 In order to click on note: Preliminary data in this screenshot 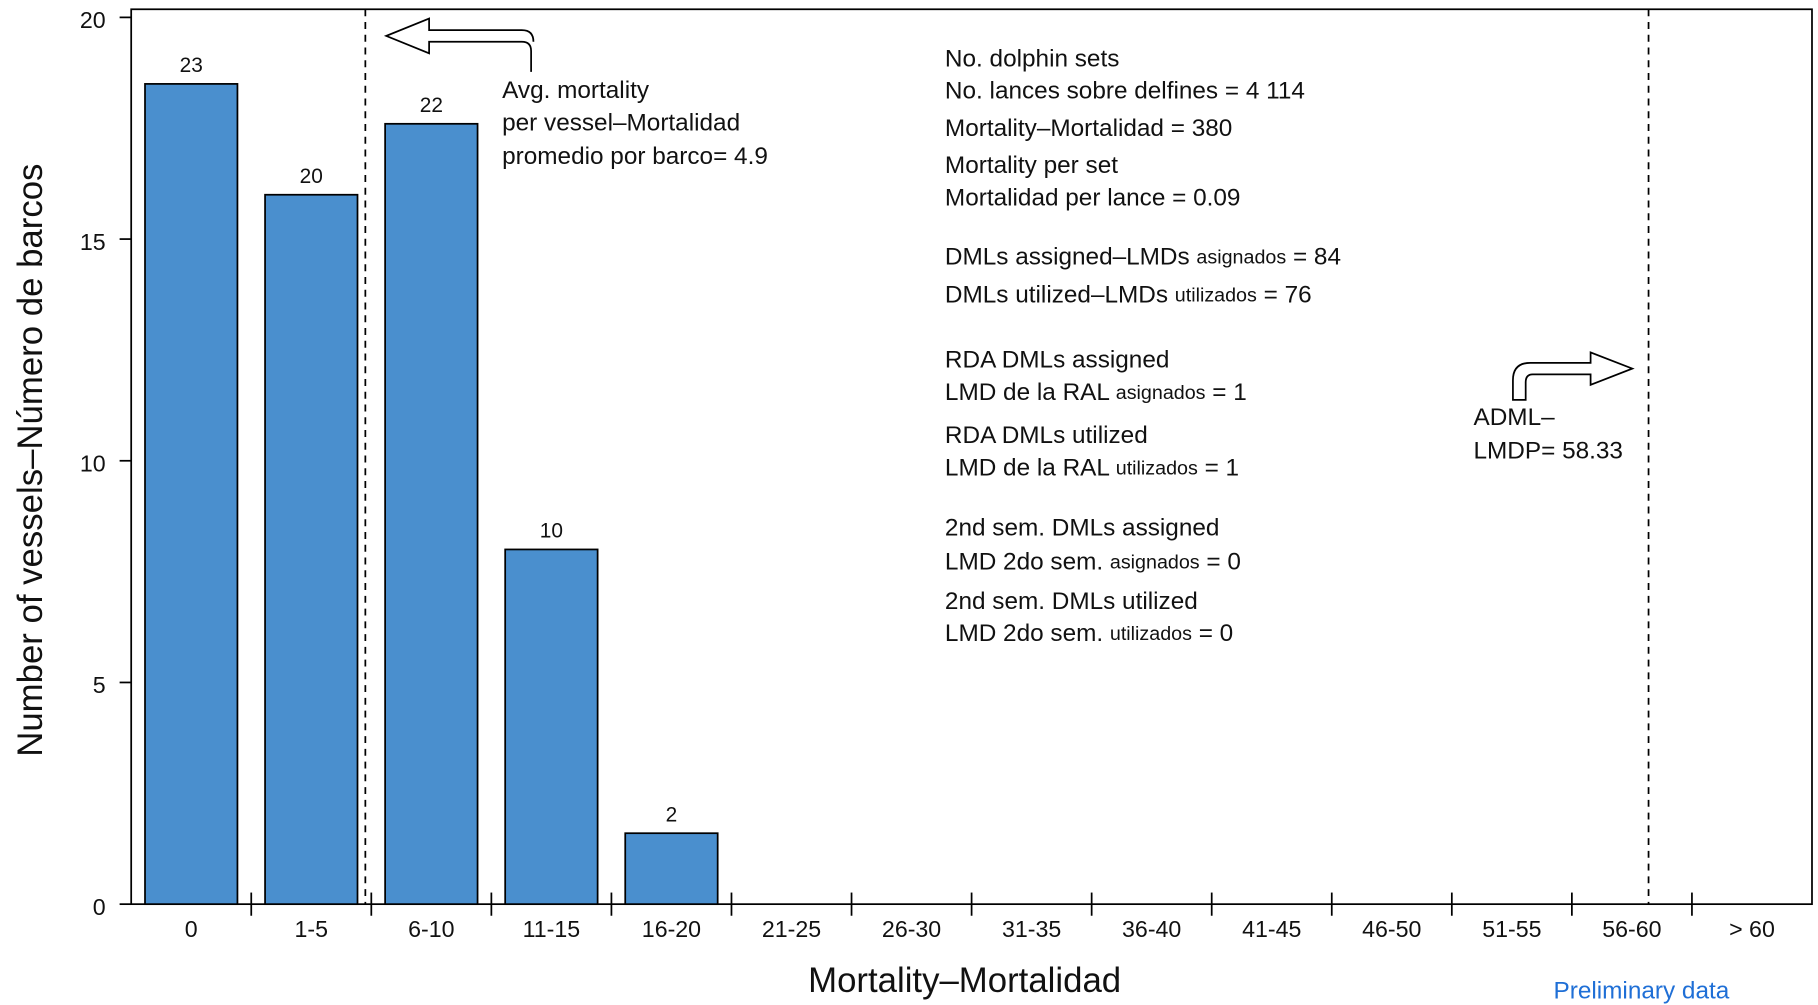, I will do `click(1641, 991)`.